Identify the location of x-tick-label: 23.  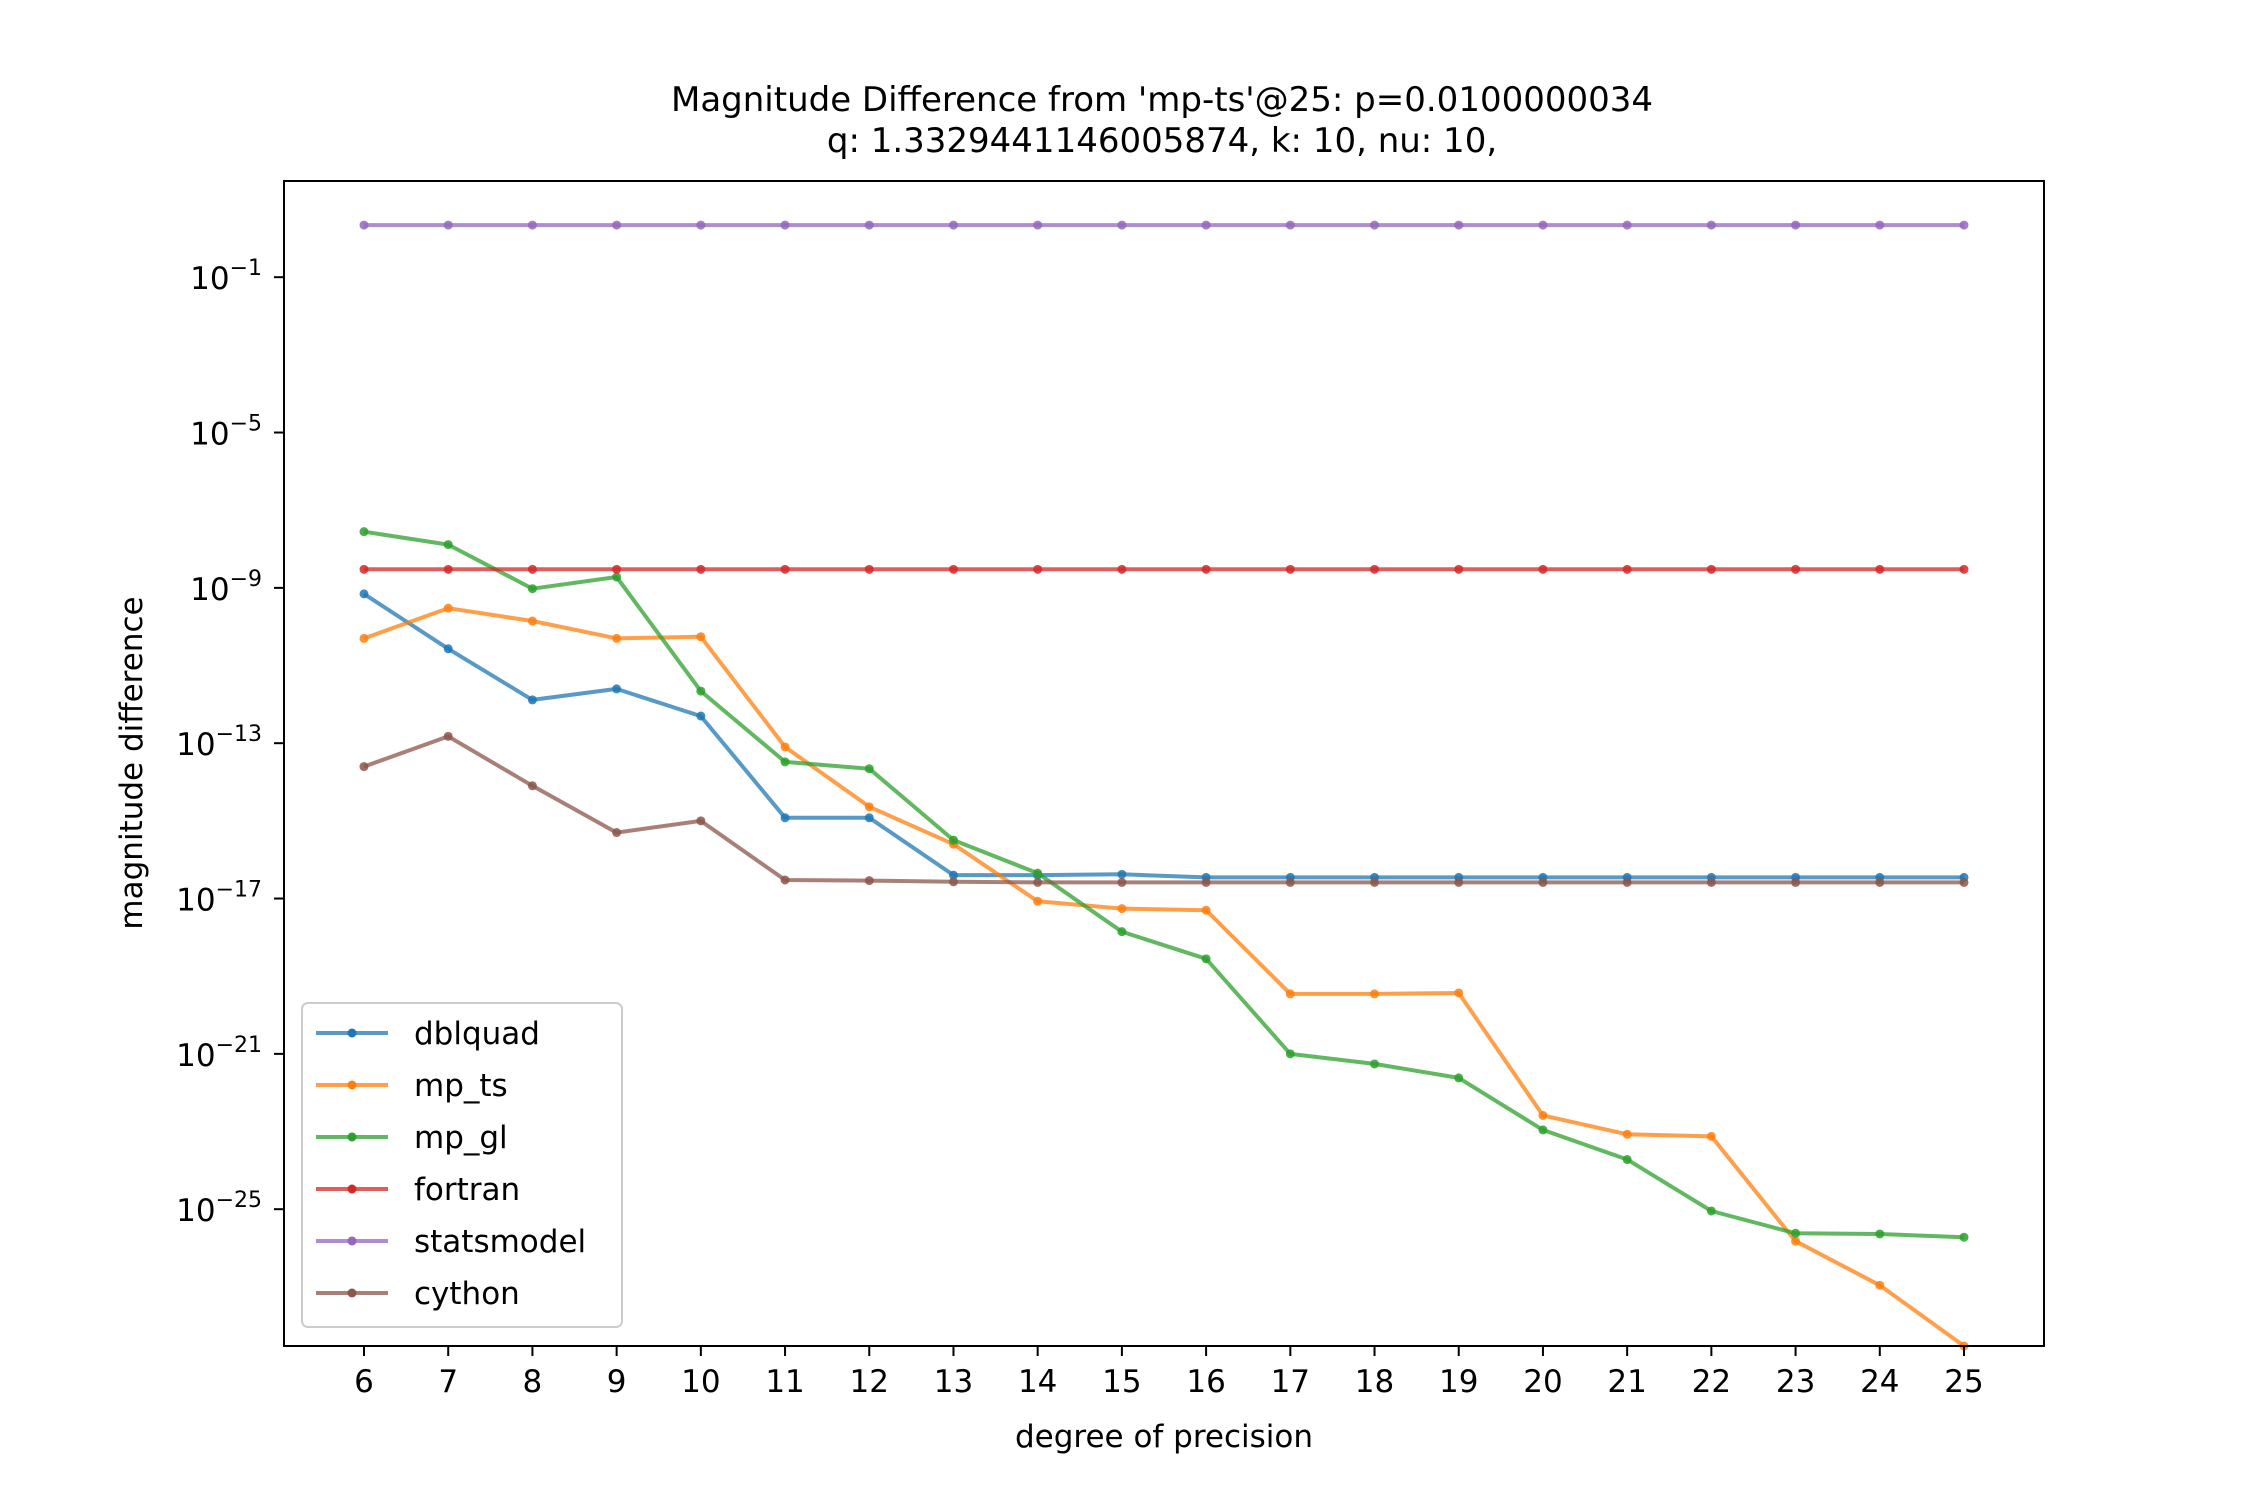
(1795, 1382).